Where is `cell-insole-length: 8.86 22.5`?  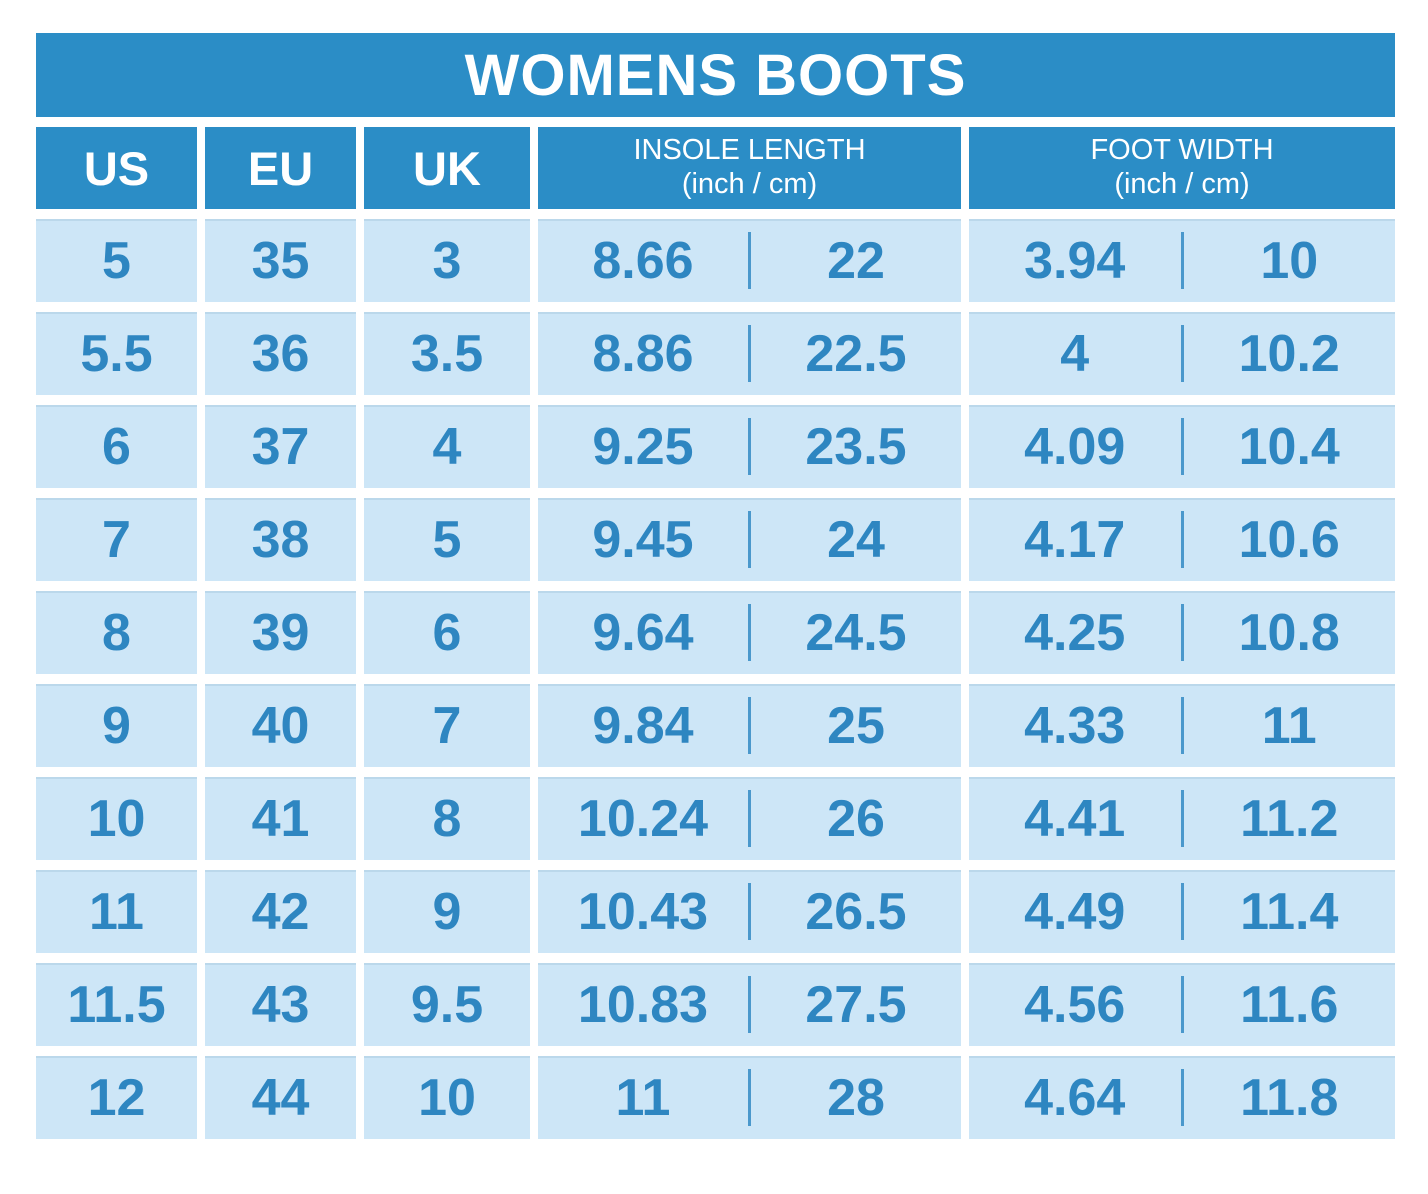 cell-insole-length: 8.86 22.5 is located at coordinates (749, 353).